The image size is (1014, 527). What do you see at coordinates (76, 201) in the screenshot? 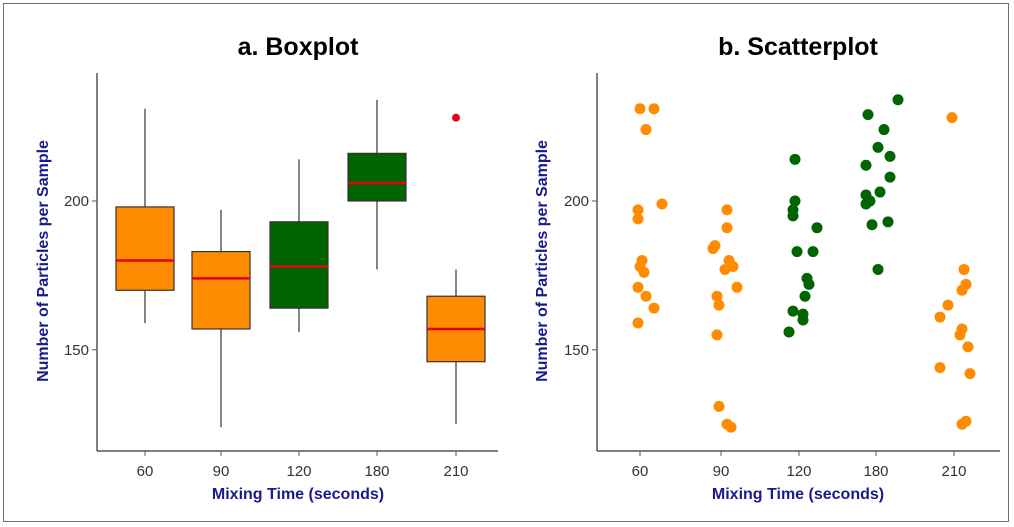
I see `boxplot-y-tick-label: 200` at bounding box center [76, 201].